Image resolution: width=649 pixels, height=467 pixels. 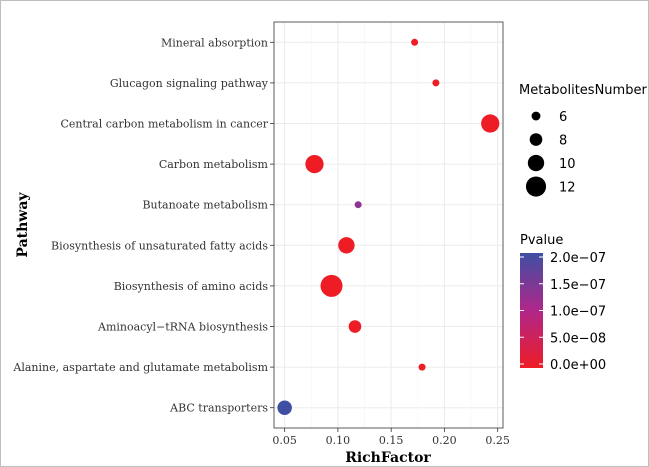 What do you see at coordinates (214, 164) in the screenshot?
I see `y-tick-label: Carbon metabolism` at bounding box center [214, 164].